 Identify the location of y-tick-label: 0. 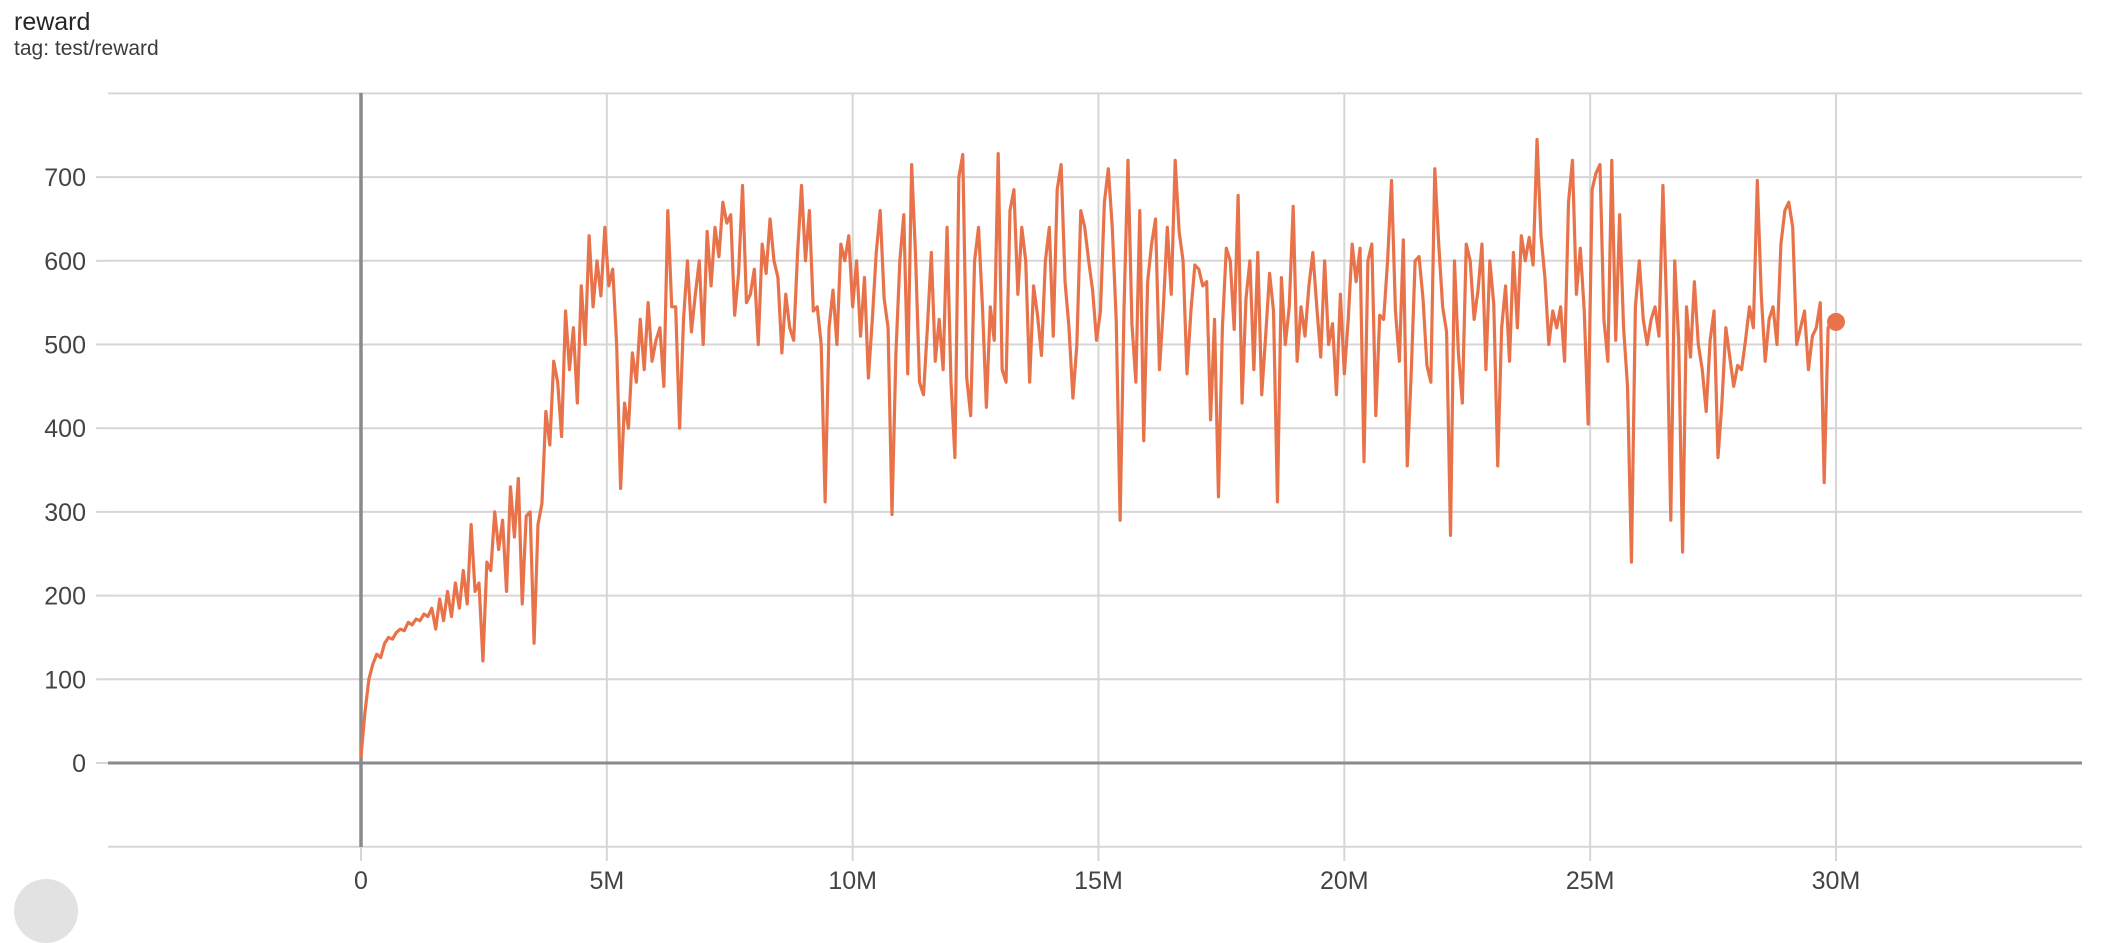
(79, 764).